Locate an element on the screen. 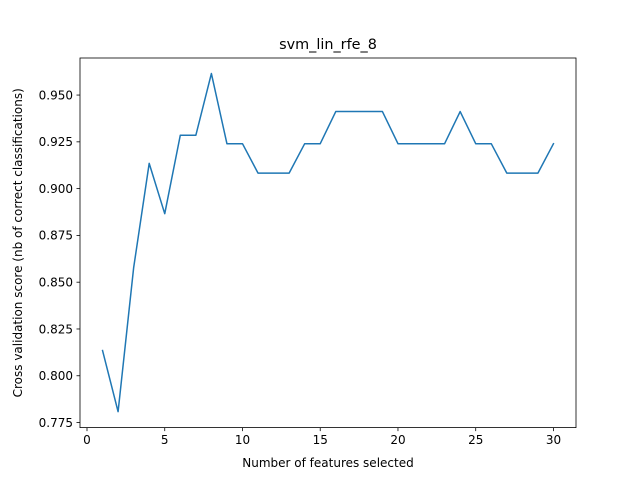  x-tick-label: 20 is located at coordinates (397, 440).